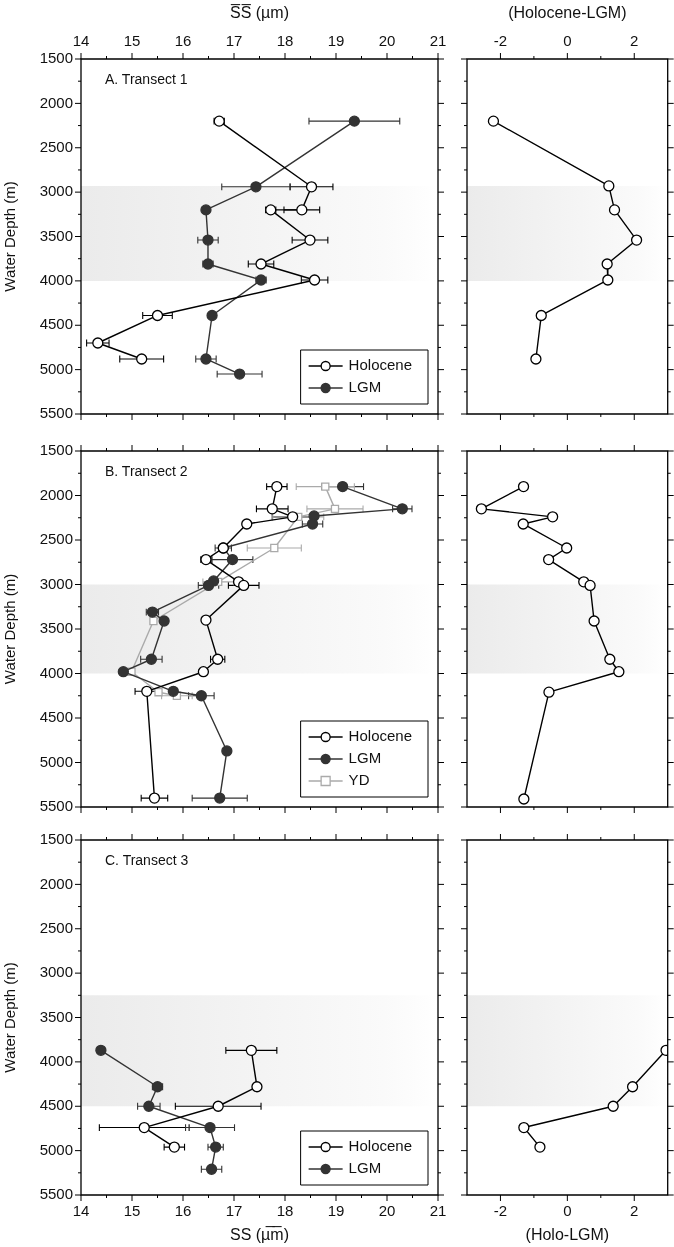  Describe the element at coordinates (259, 1234) in the screenshot. I see `x-axis-title: SS (µ̅m̅)` at that location.